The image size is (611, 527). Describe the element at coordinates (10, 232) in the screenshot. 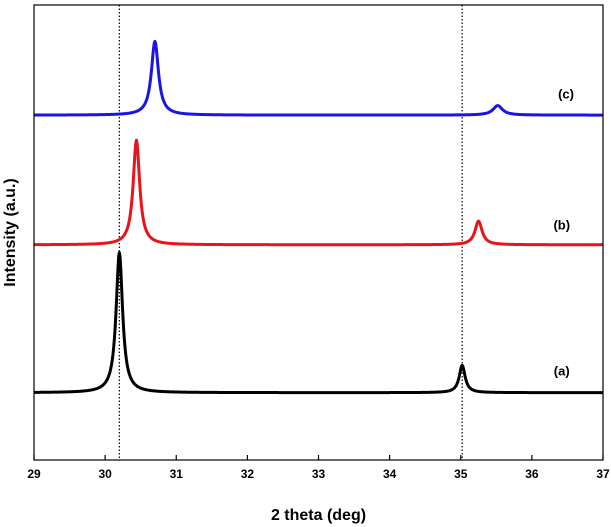

I see `y-axis-title: Intensity (a.u.)` at that location.